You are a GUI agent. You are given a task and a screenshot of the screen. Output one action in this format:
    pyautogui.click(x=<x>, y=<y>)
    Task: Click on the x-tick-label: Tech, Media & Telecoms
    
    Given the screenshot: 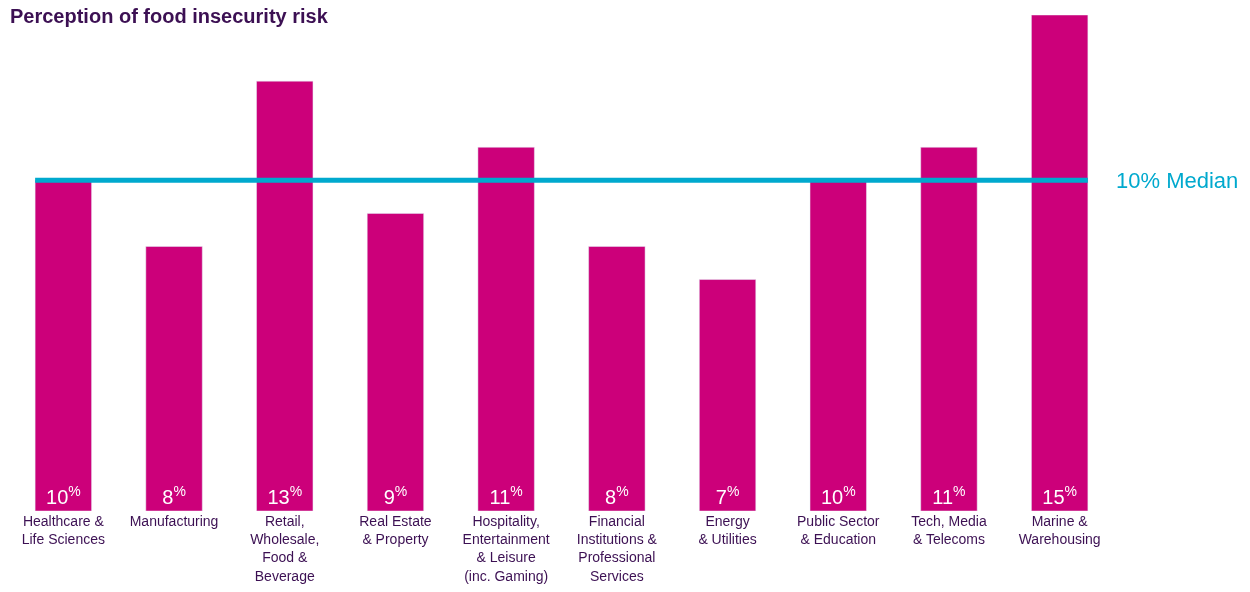 What is the action you would take?
    pyautogui.click(x=949, y=530)
    